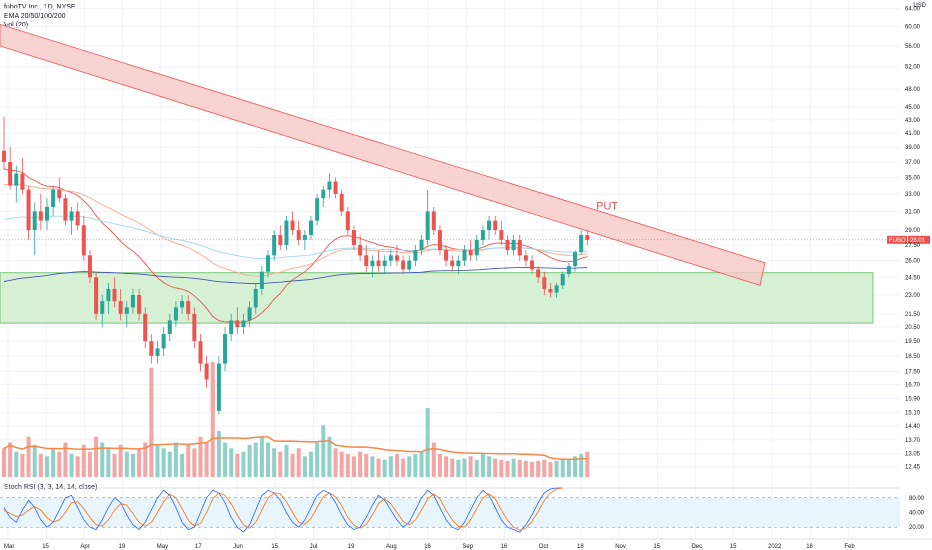 The height and width of the screenshot is (550, 932). Describe the element at coordinates (913, 163) in the screenshot. I see `y-tick-label: 37.00` at that location.